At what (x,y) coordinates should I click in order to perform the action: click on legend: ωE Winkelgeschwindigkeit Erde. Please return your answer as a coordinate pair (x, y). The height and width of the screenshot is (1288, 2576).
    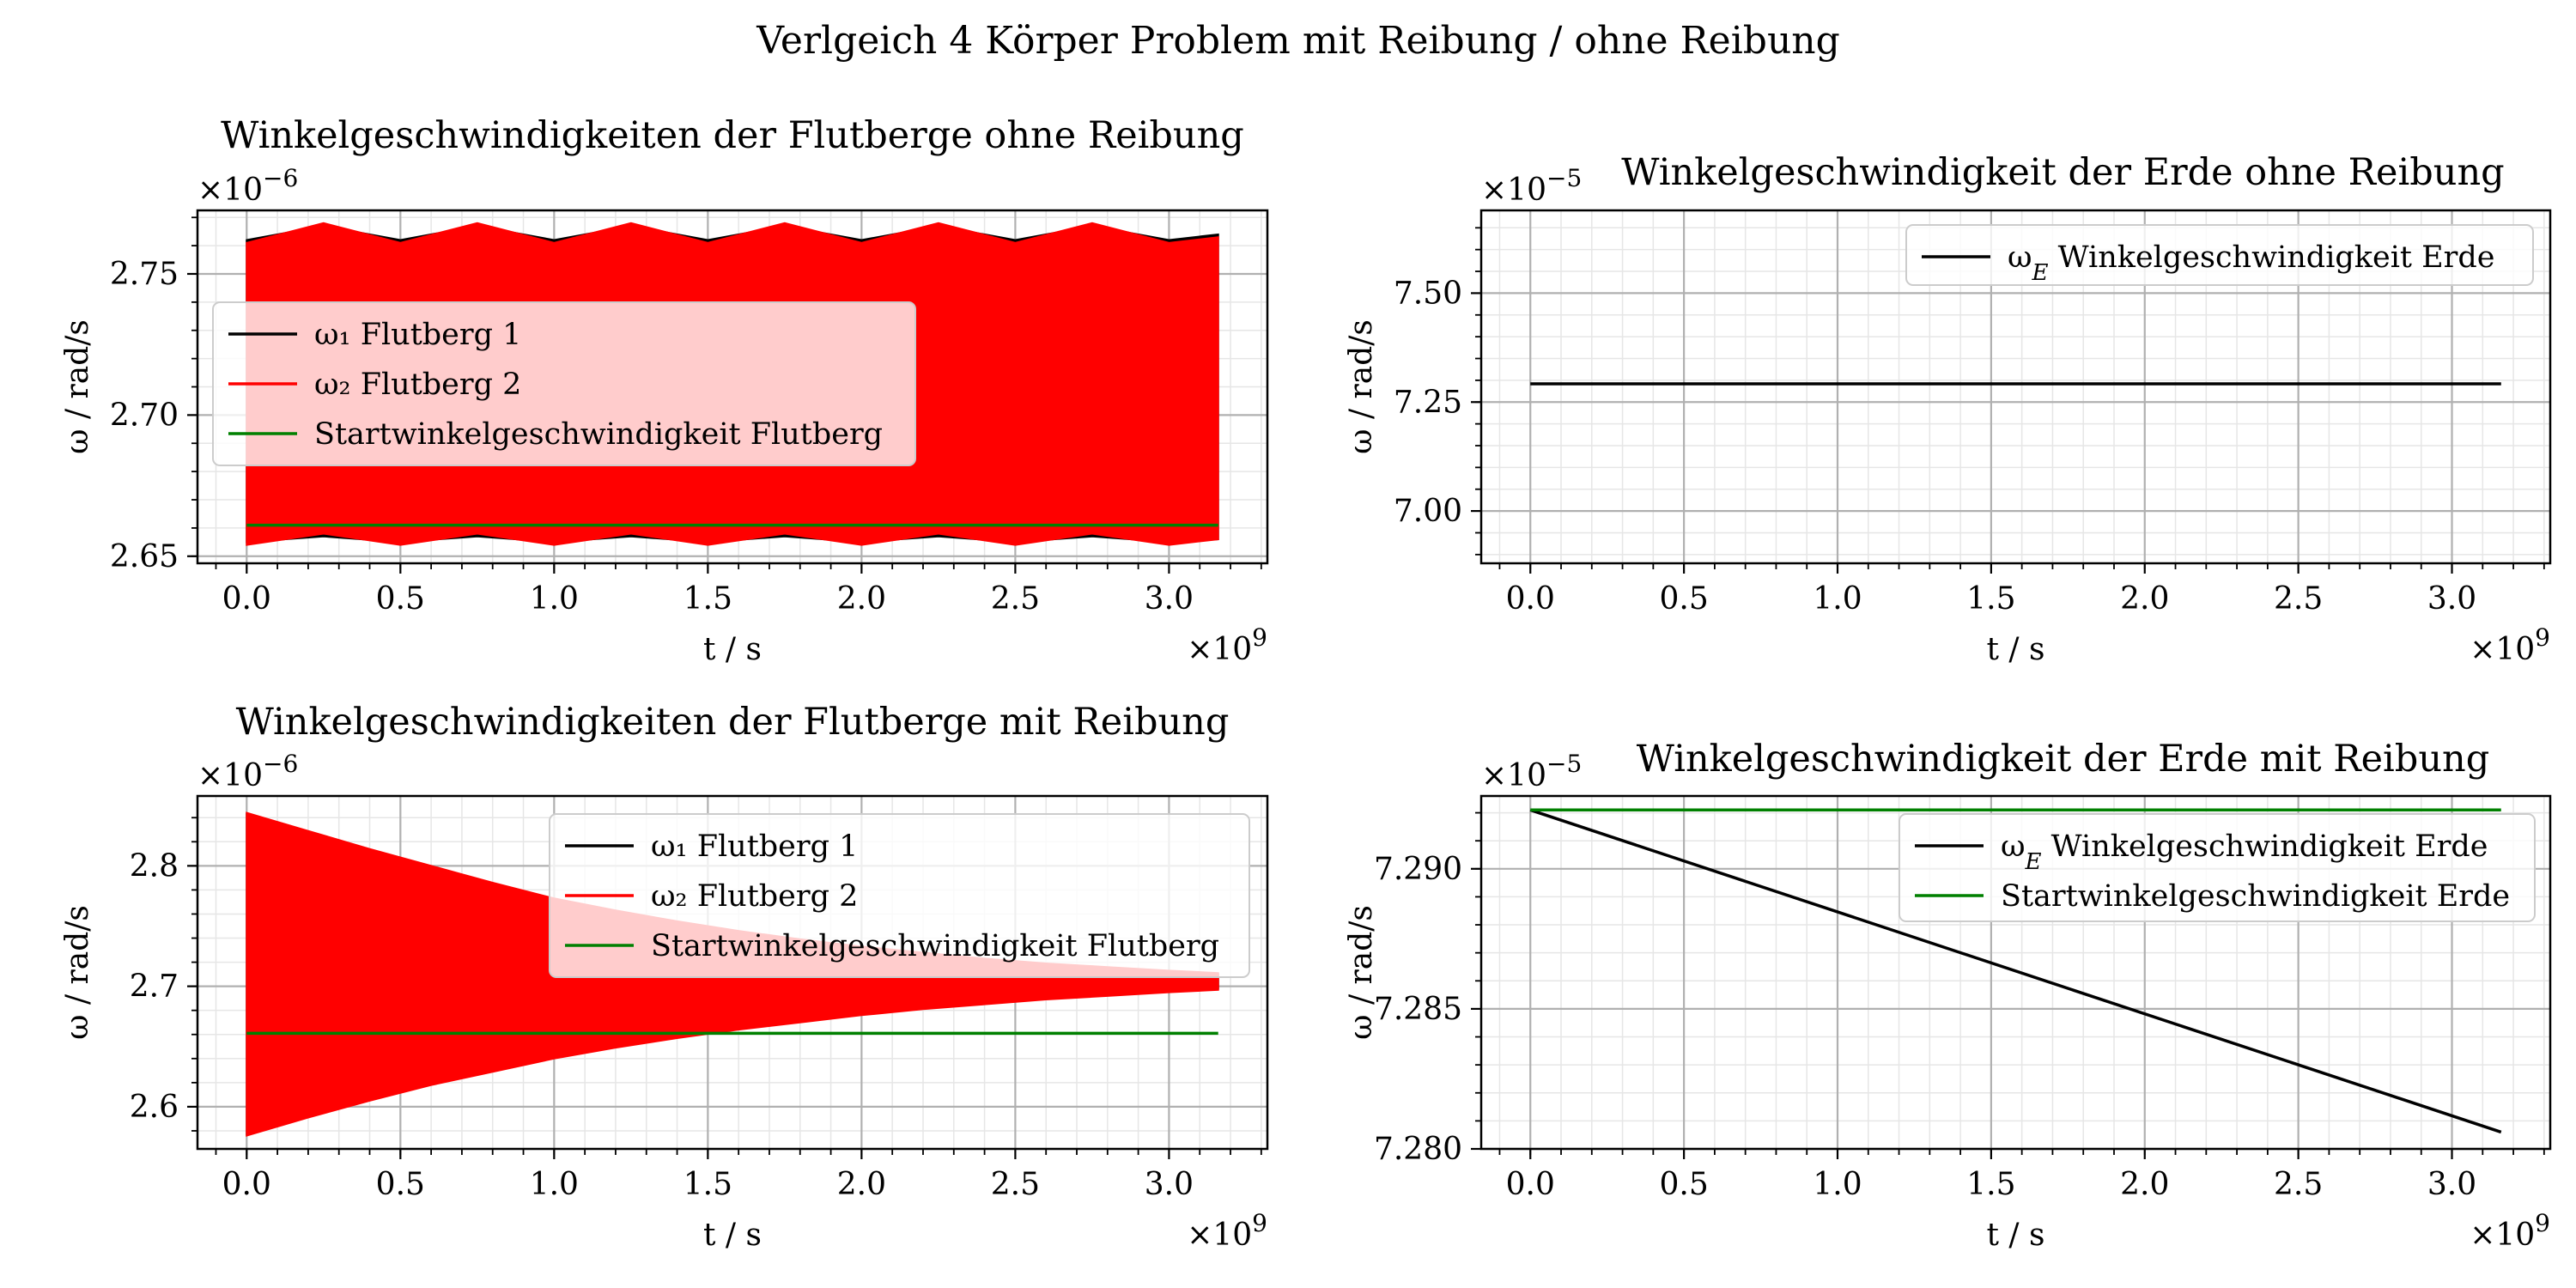
    Looking at the image, I should click on (2219, 255).